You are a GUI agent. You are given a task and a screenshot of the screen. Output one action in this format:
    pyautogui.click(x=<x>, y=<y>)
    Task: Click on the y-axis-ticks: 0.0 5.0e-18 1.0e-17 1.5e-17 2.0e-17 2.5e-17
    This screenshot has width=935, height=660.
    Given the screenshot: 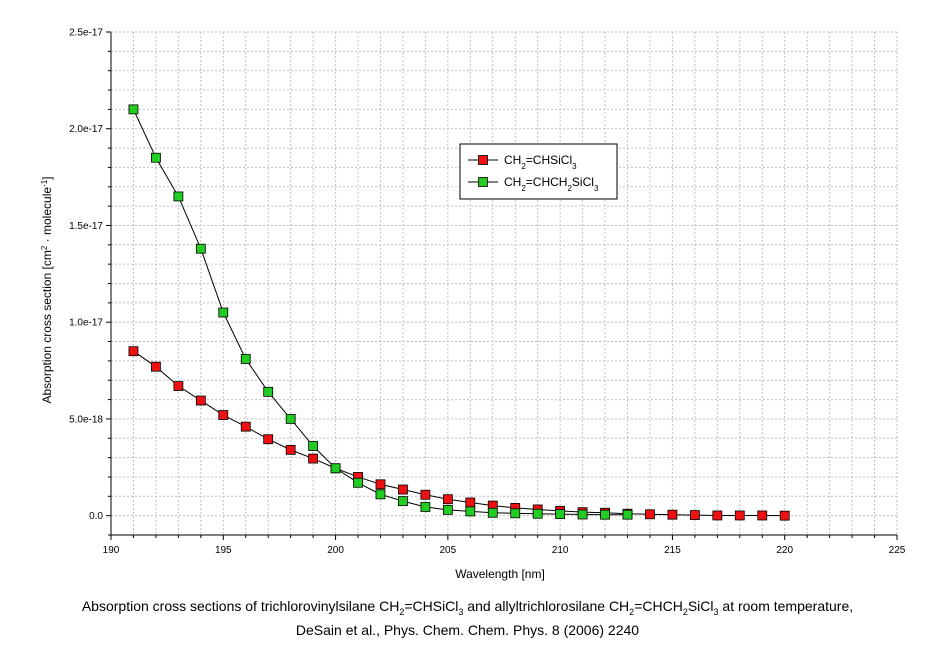 What is the action you would take?
    pyautogui.click(x=90, y=282)
    